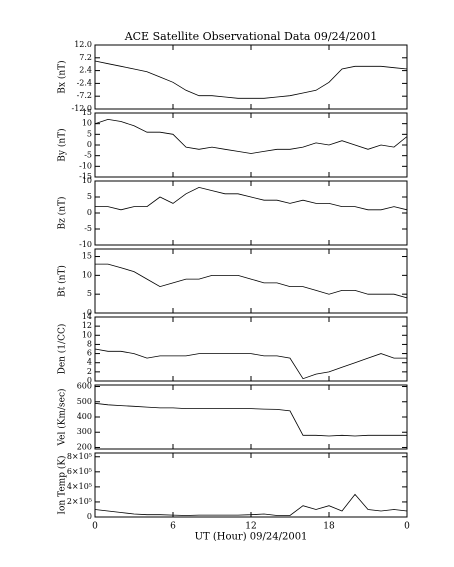 The width and height of the screenshot is (454, 567). Describe the element at coordinates (84, 82) in the screenshot. I see `y-tick-label: -2.4` at that location.